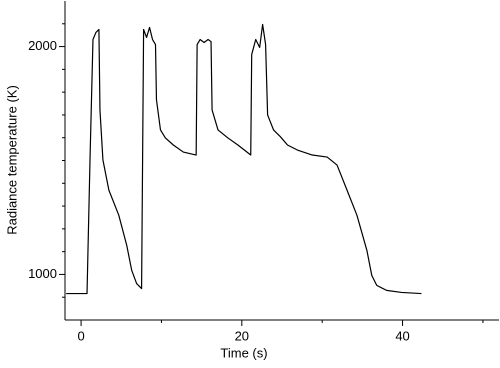 The width and height of the screenshot is (500, 368). Describe the element at coordinates (402, 335) in the screenshot. I see `x-tick-label: 40` at that location.